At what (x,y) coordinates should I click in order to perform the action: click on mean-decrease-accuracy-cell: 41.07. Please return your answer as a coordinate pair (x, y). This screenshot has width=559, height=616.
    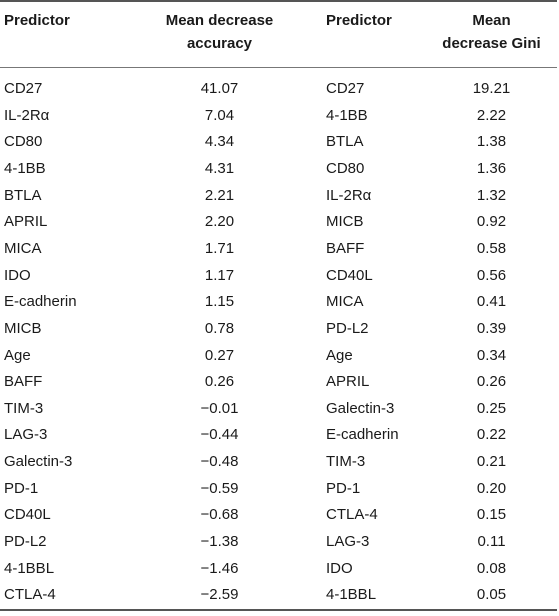
    Looking at the image, I should click on (219, 88).